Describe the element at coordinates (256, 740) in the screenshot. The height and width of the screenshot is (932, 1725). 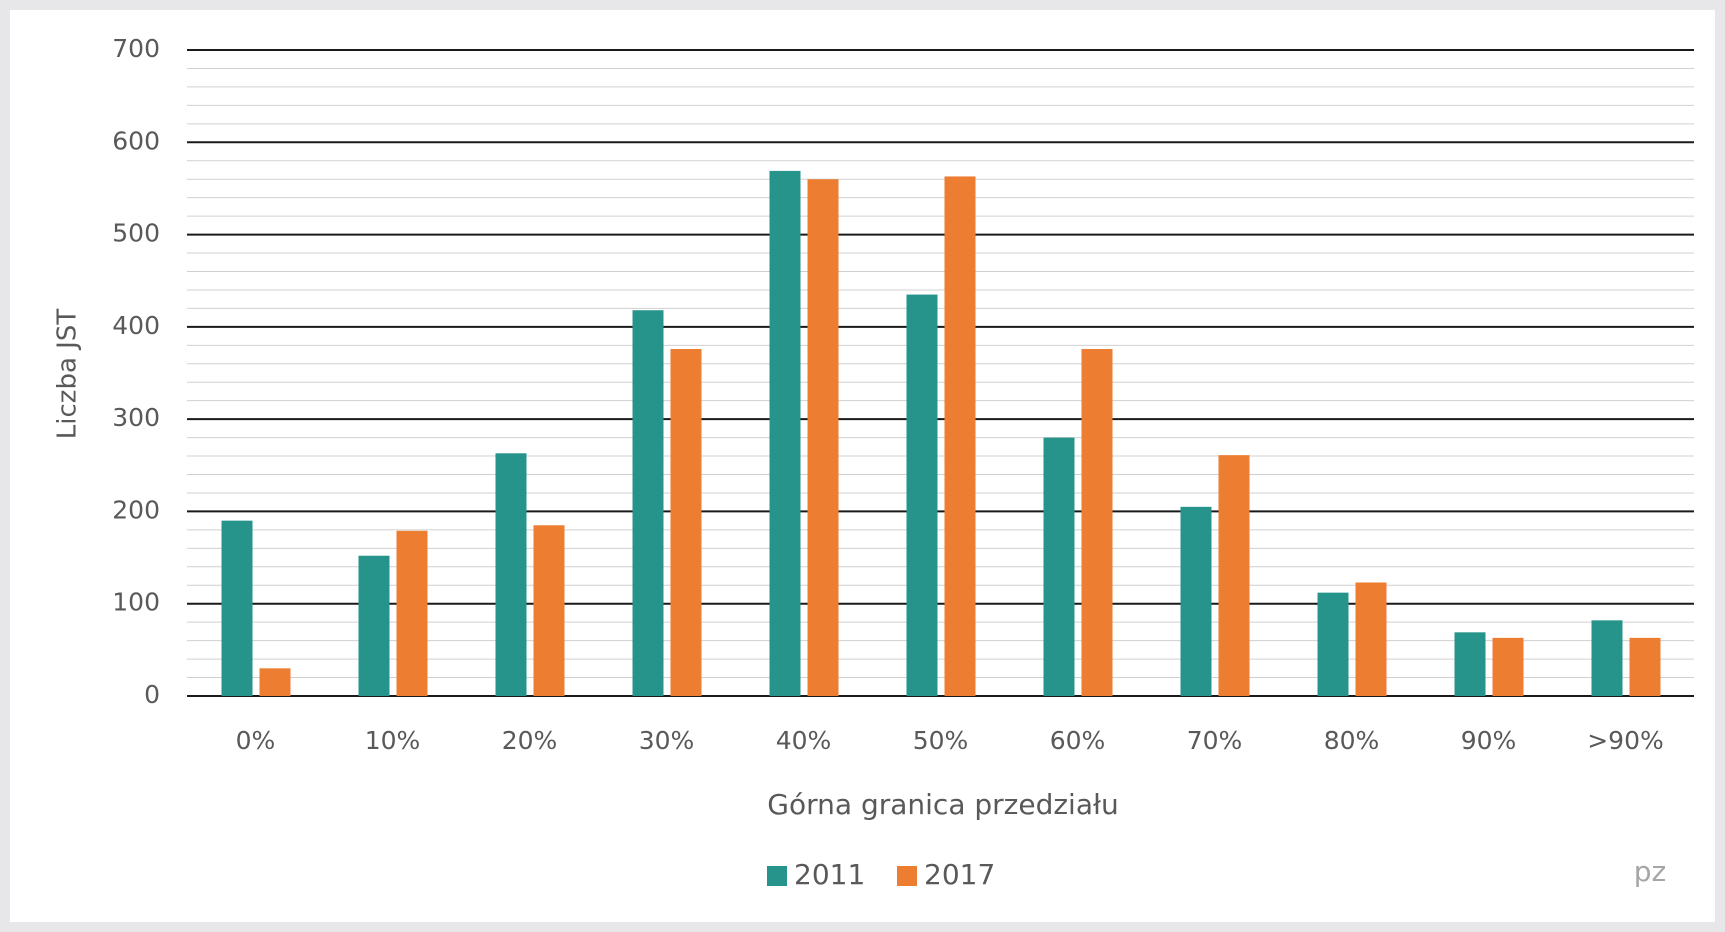
I see `x-tick-label: 0%` at that location.